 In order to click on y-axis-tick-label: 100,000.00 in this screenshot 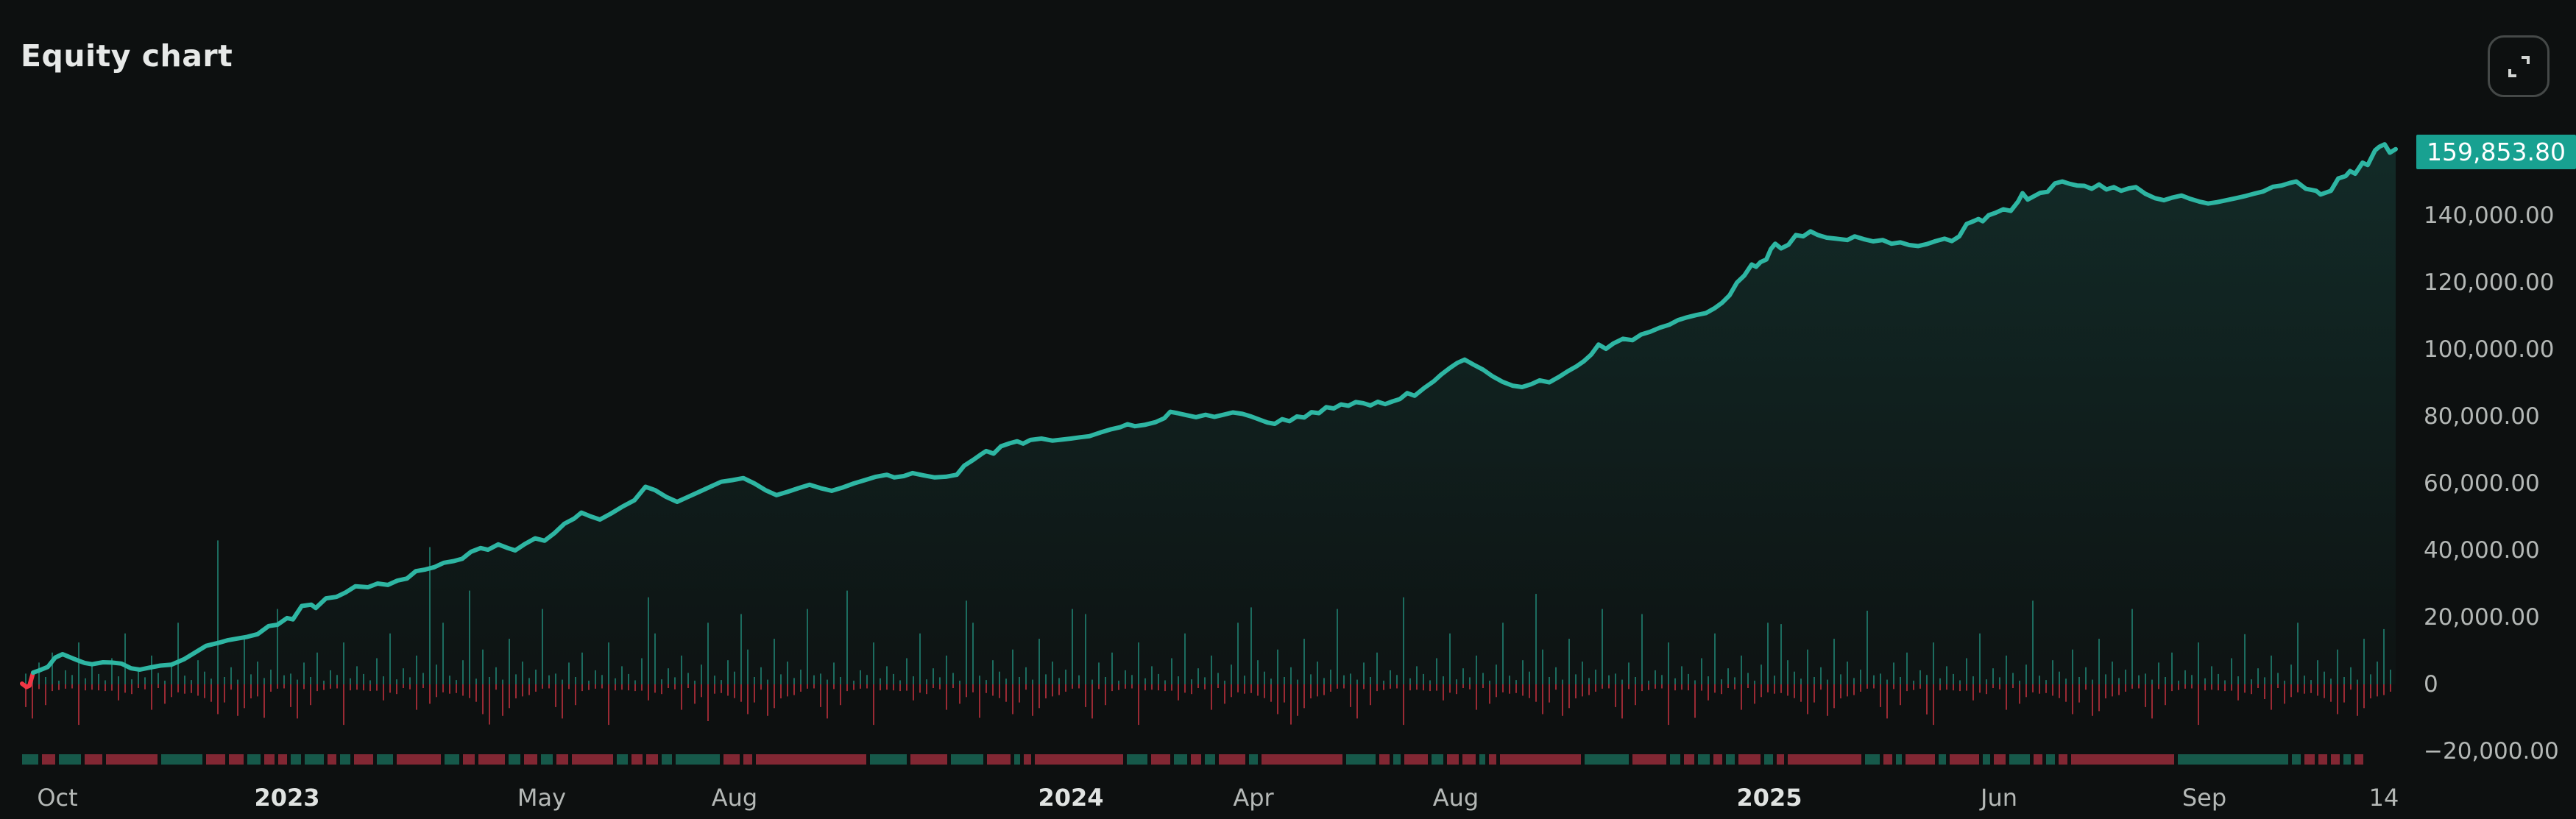, I will do `click(2489, 349)`.